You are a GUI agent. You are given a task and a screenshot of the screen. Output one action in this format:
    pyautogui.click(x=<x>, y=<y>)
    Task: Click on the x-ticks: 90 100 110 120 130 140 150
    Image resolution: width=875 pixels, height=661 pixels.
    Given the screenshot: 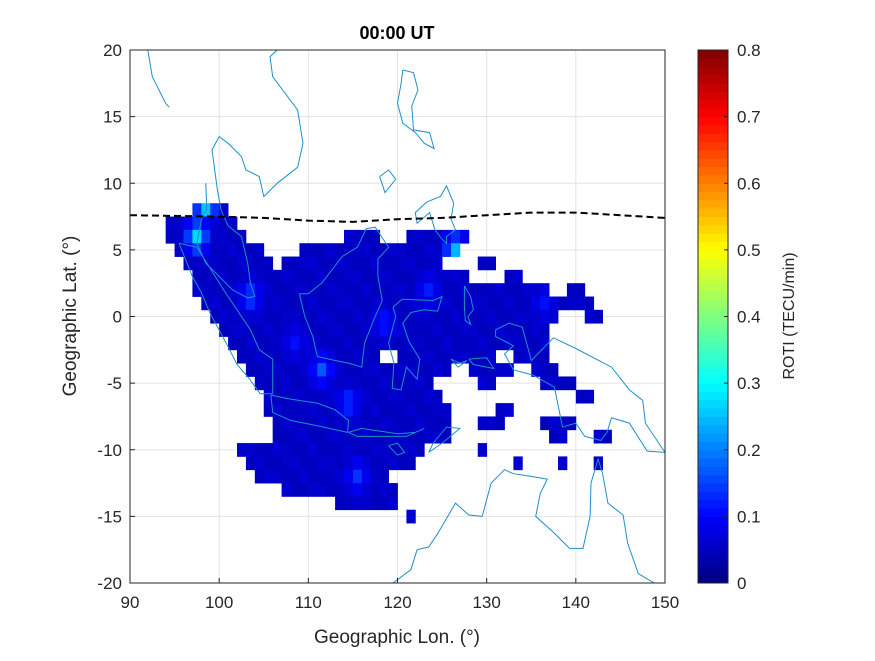 What is the action you would take?
    pyautogui.click(x=400, y=595)
    